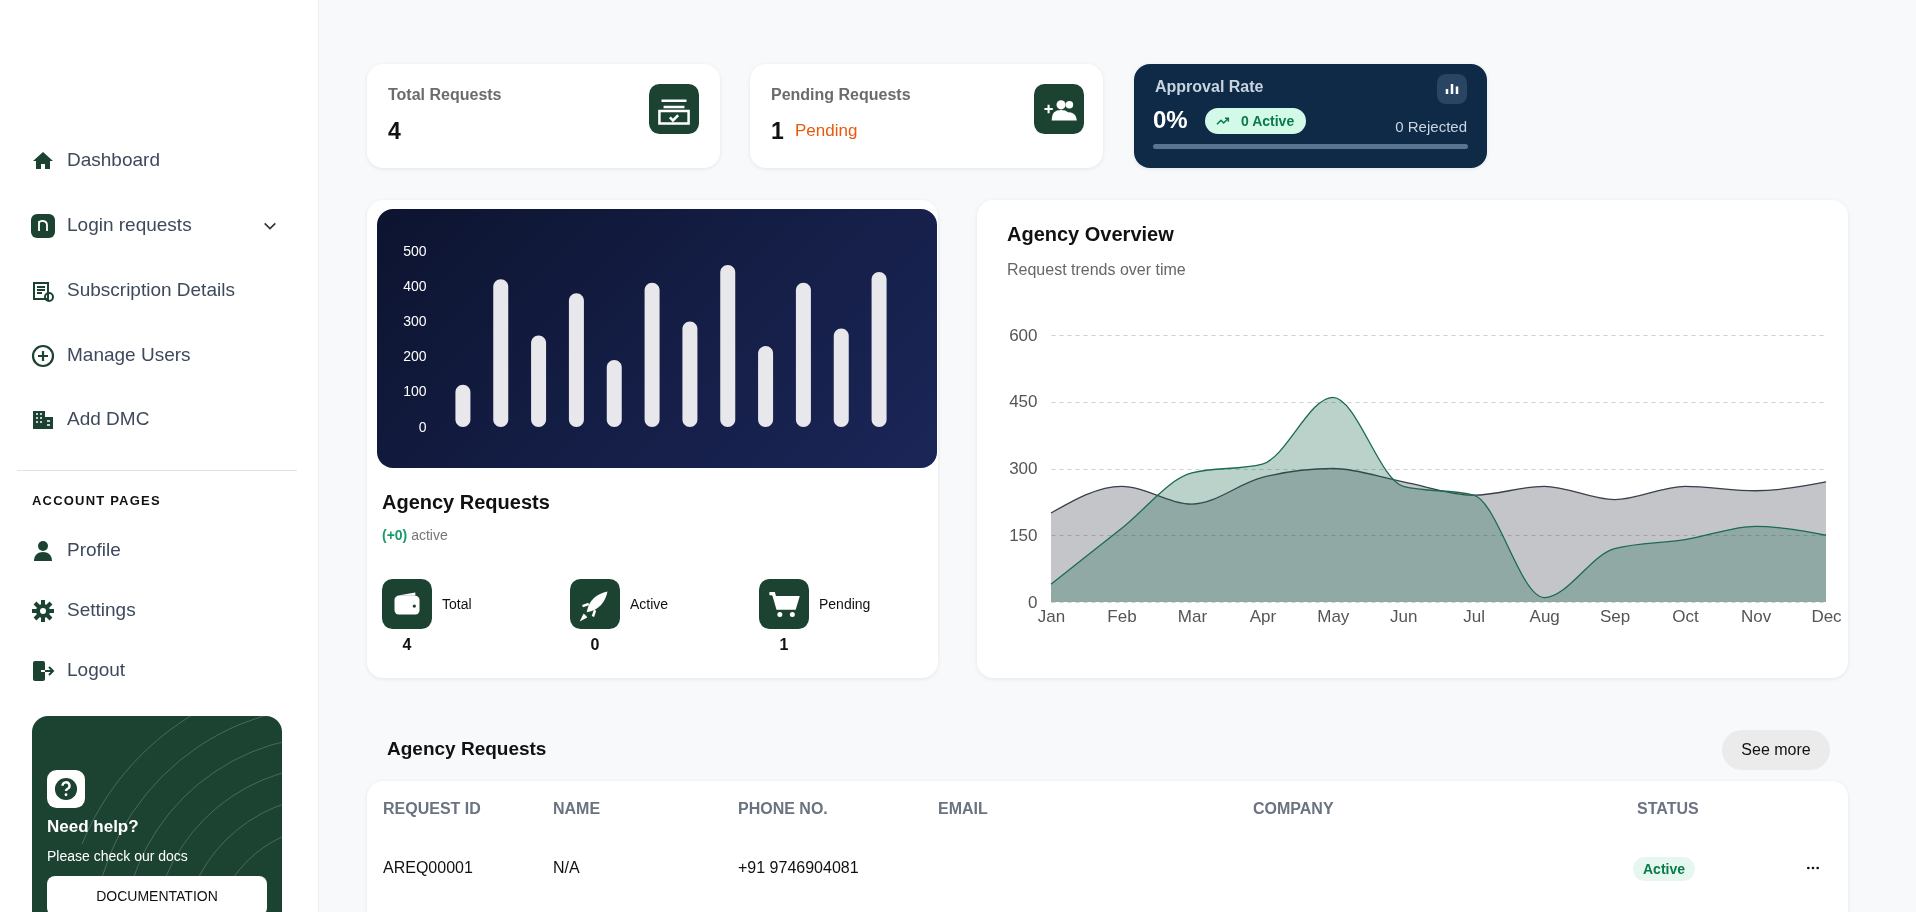  Describe the element at coordinates (108, 419) in the screenshot. I see `text: Add DMC` at that location.